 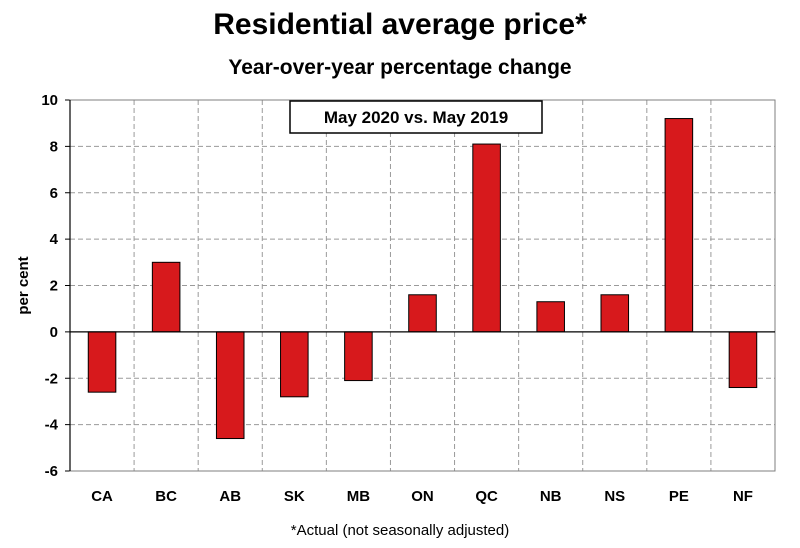 What do you see at coordinates (294, 496) in the screenshot?
I see `x-tick-label: SK` at bounding box center [294, 496].